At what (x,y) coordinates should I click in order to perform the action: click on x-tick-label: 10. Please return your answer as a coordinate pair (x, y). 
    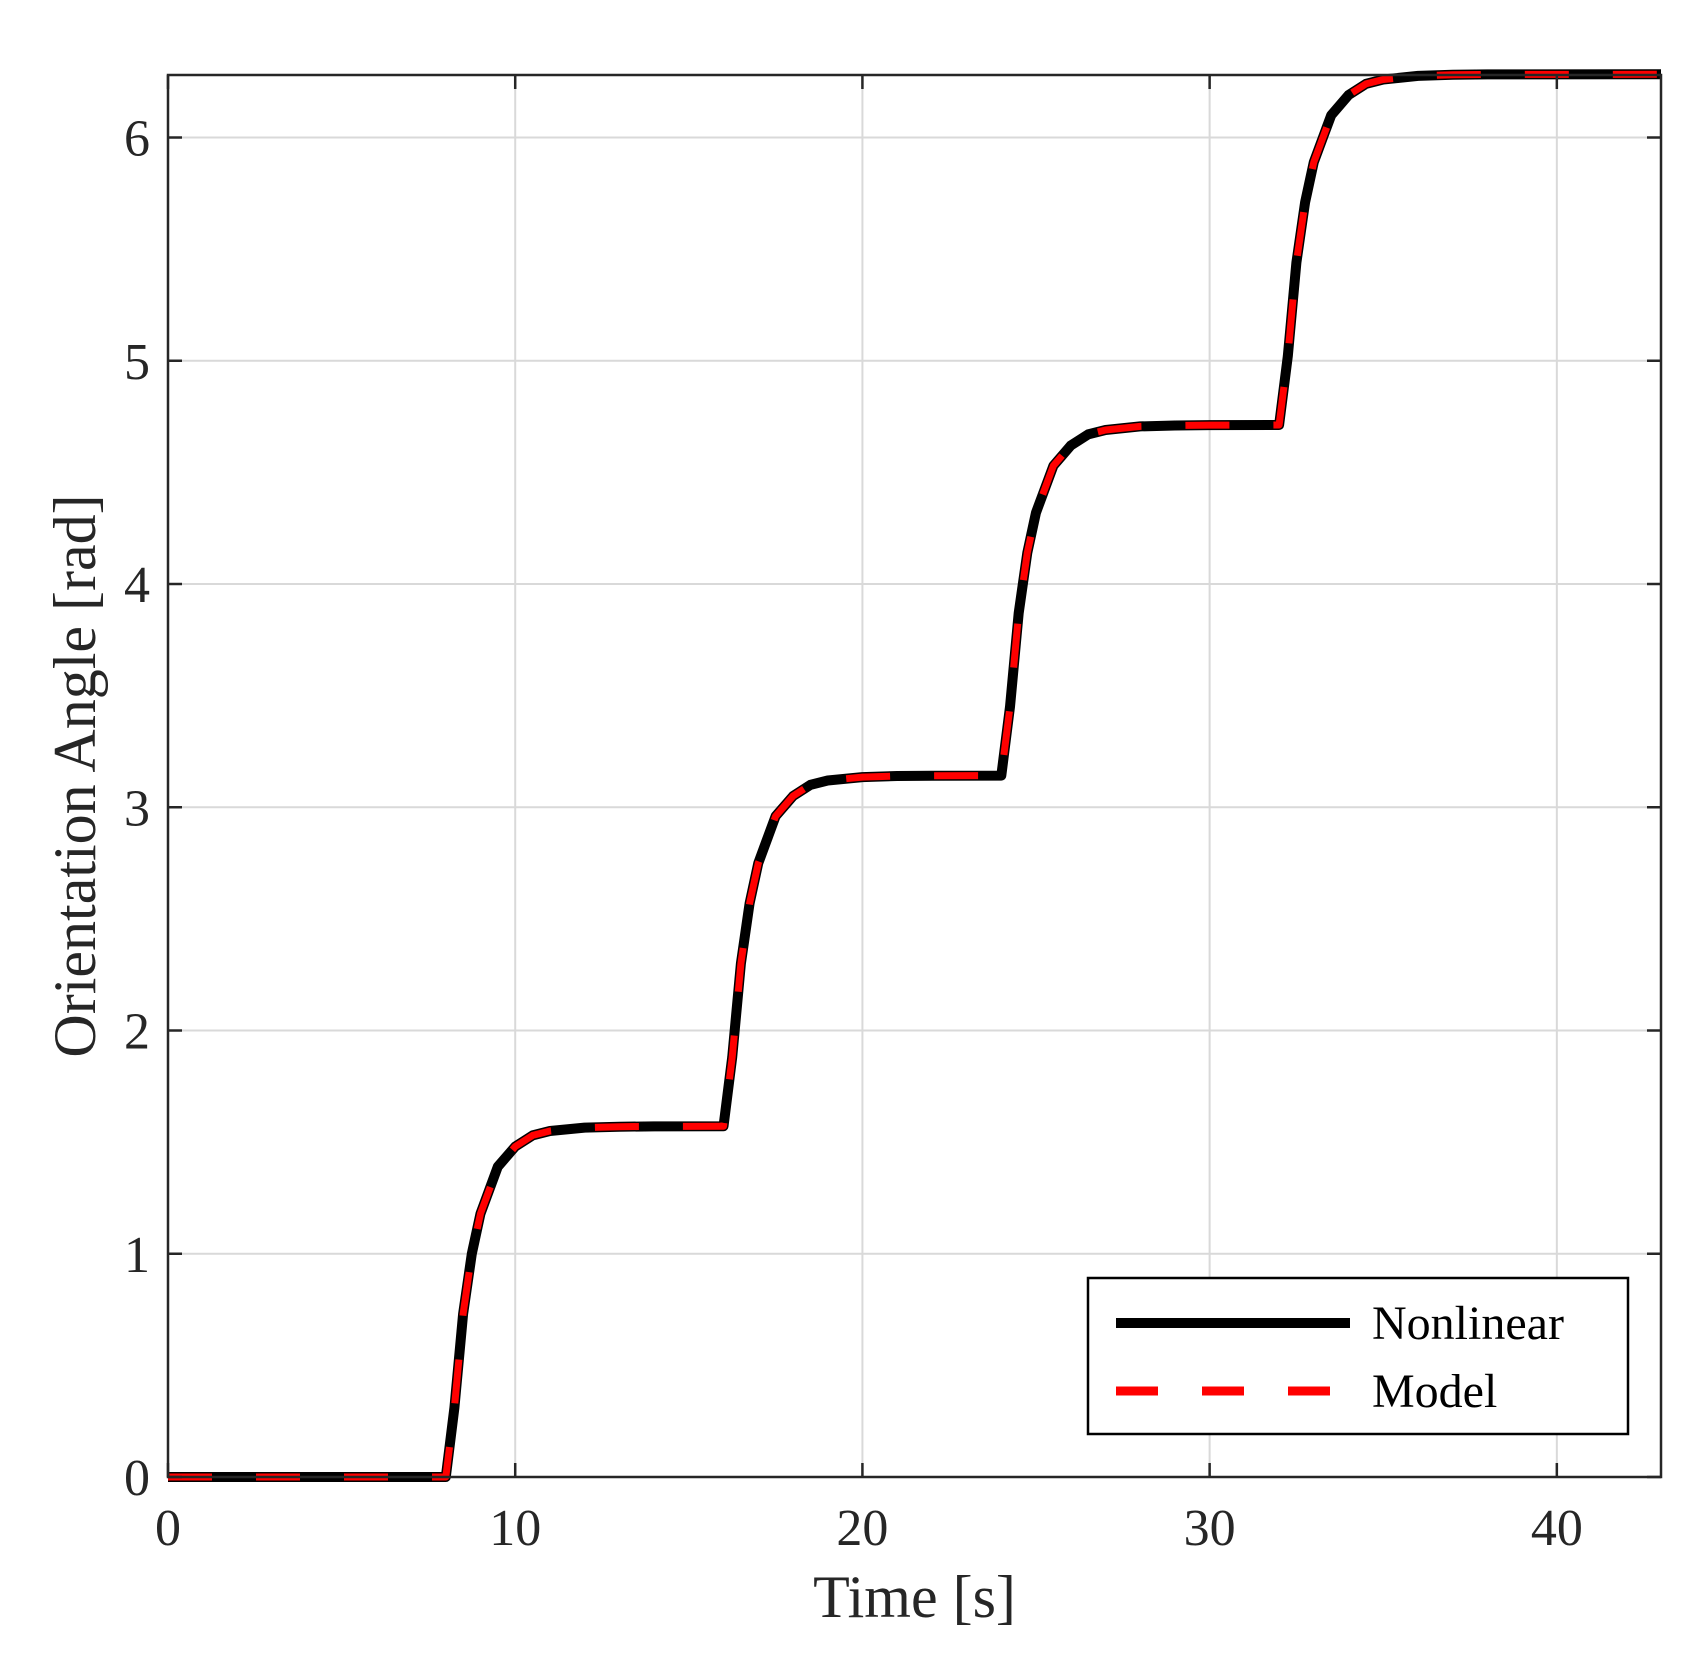
    Looking at the image, I should click on (515, 1528).